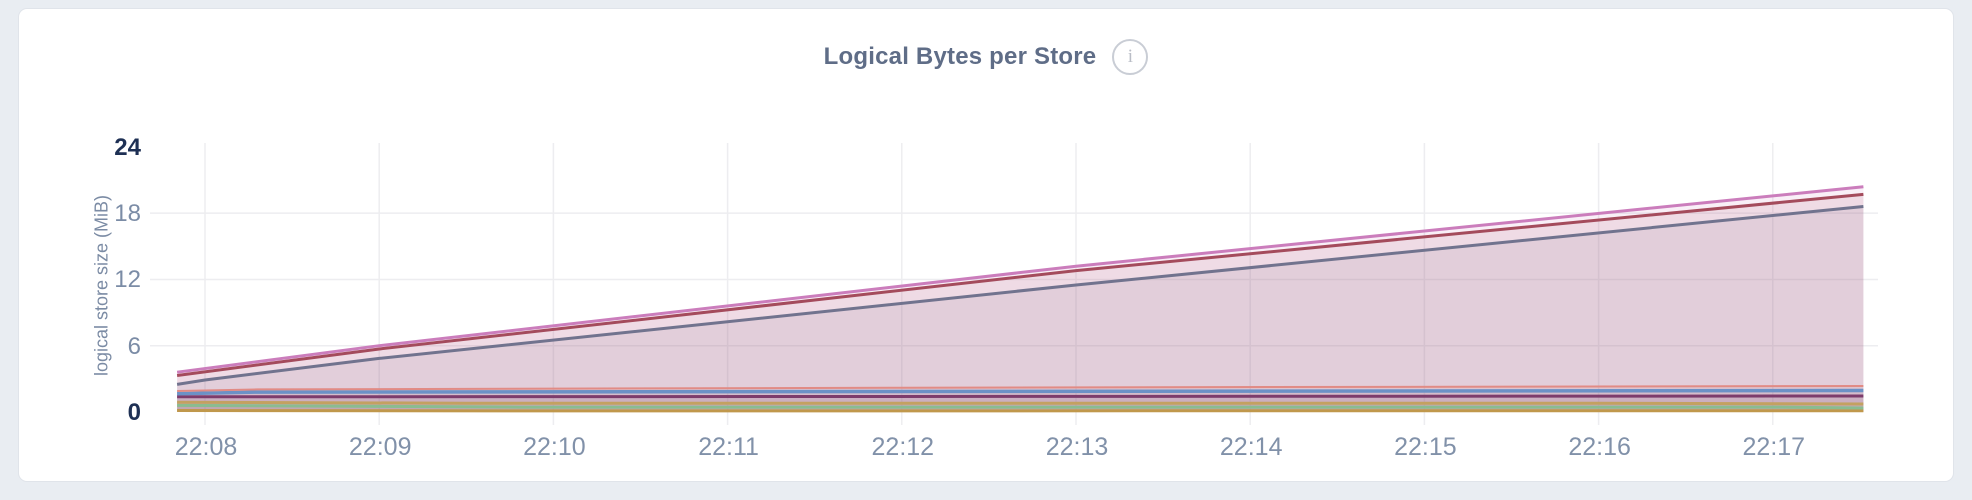  Describe the element at coordinates (960, 56) in the screenshot. I see `chart-title: Logical Bytes per Store` at that location.